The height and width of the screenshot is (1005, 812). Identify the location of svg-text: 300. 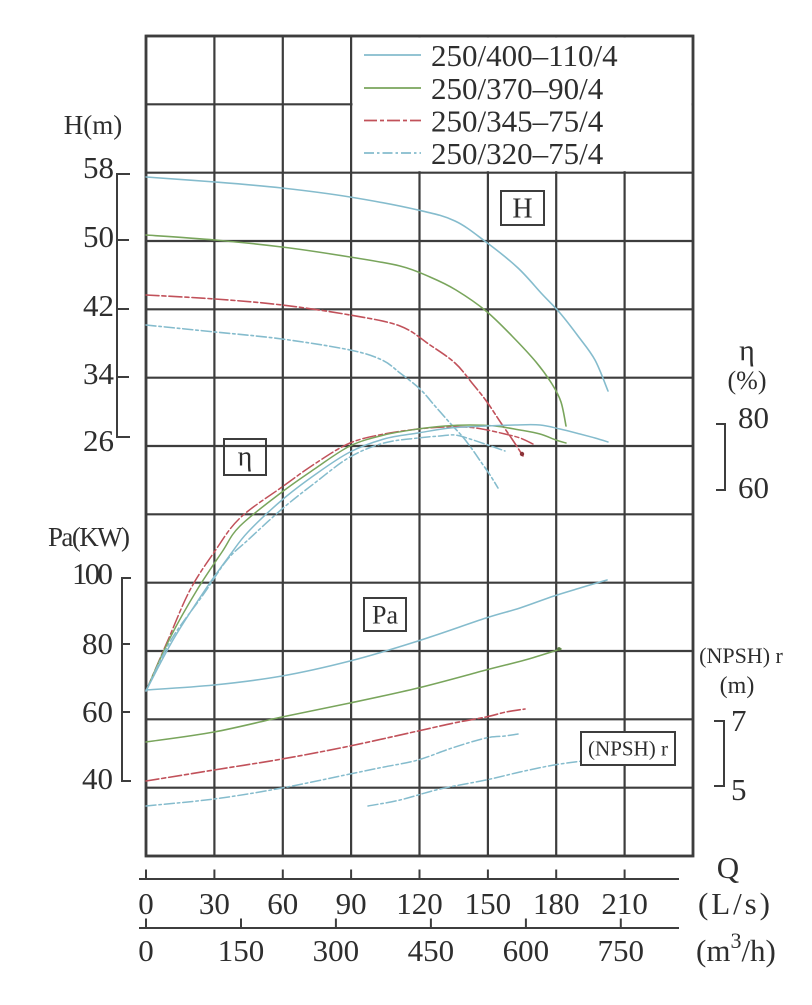
(336, 950).